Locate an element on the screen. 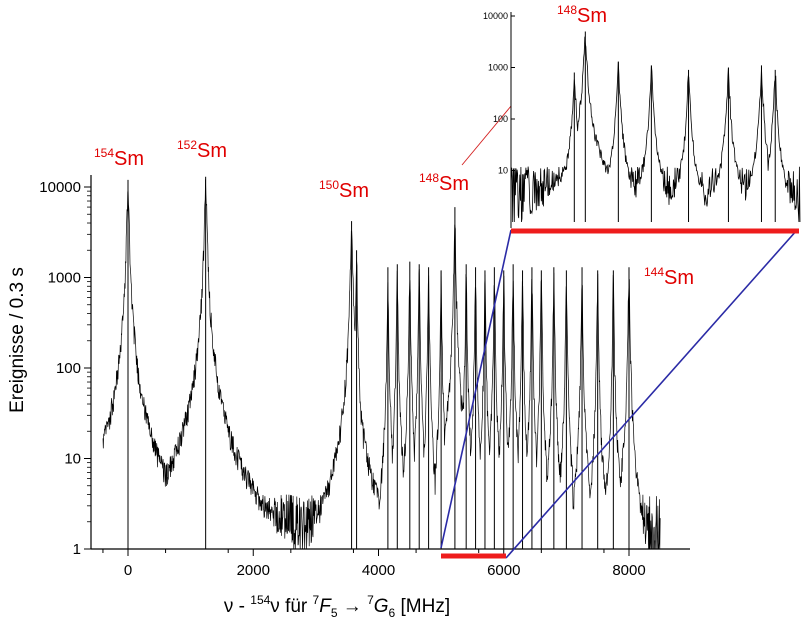 The image size is (808, 619). x-tick-label-6000: 6000 is located at coordinates (503, 570).